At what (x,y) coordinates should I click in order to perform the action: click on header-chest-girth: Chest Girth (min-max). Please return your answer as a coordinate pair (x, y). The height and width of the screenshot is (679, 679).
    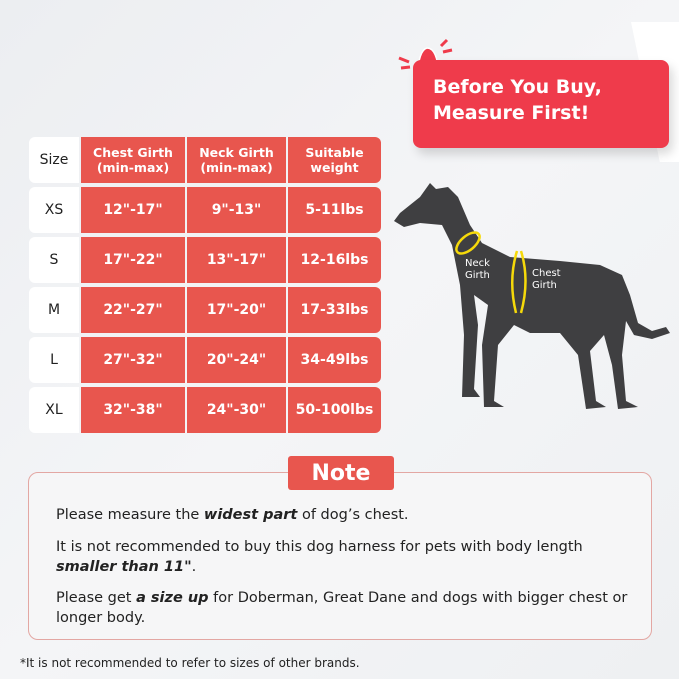
    Looking at the image, I should click on (133, 160).